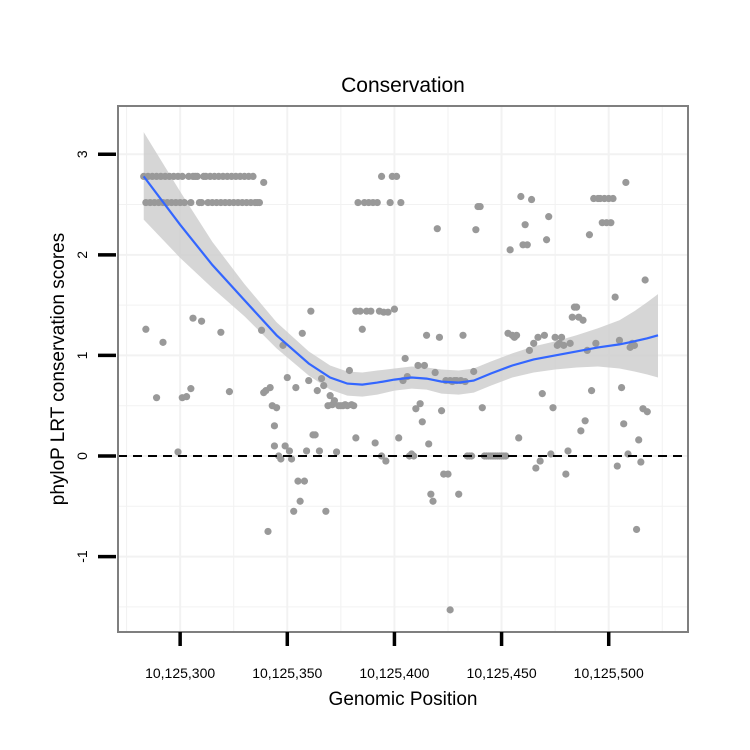 This screenshot has width=750, height=750. Describe the element at coordinates (180, 673) in the screenshot. I see `x-tick-label: 10,125,300` at that location.